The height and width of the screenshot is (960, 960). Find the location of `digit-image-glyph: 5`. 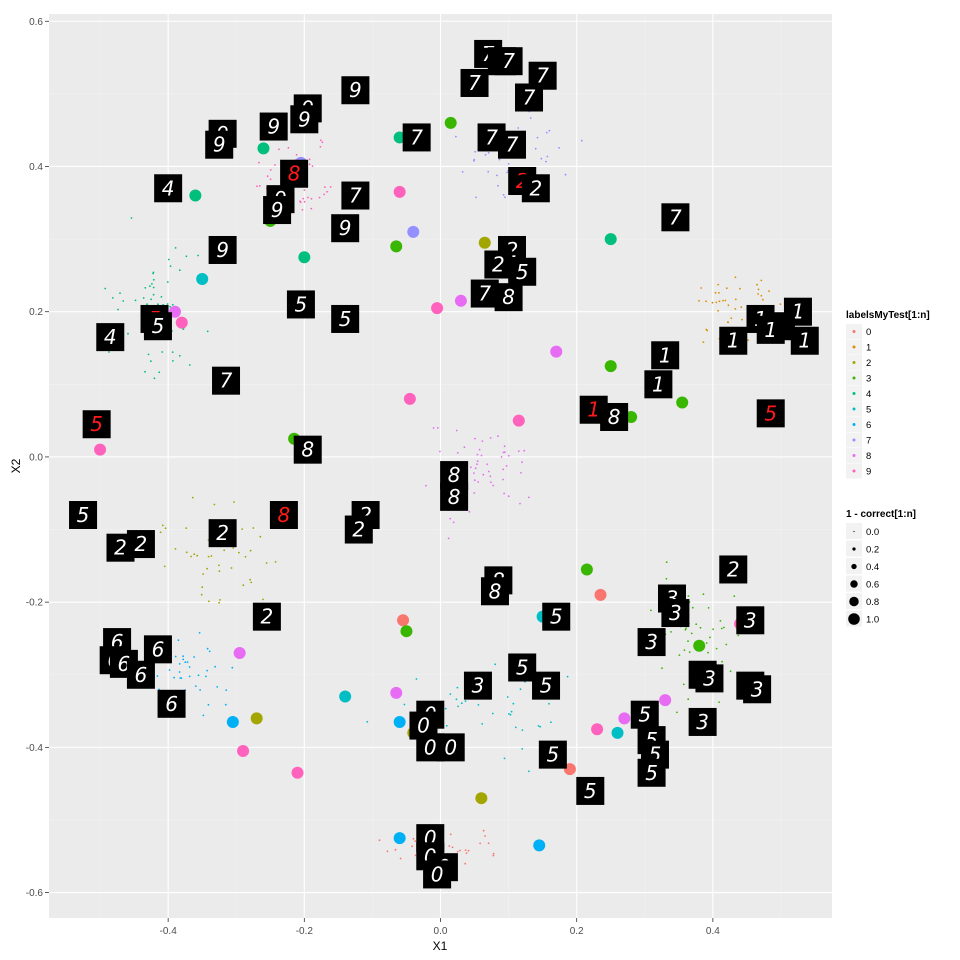

digit-image-glyph: 5 is located at coordinates (522, 667).